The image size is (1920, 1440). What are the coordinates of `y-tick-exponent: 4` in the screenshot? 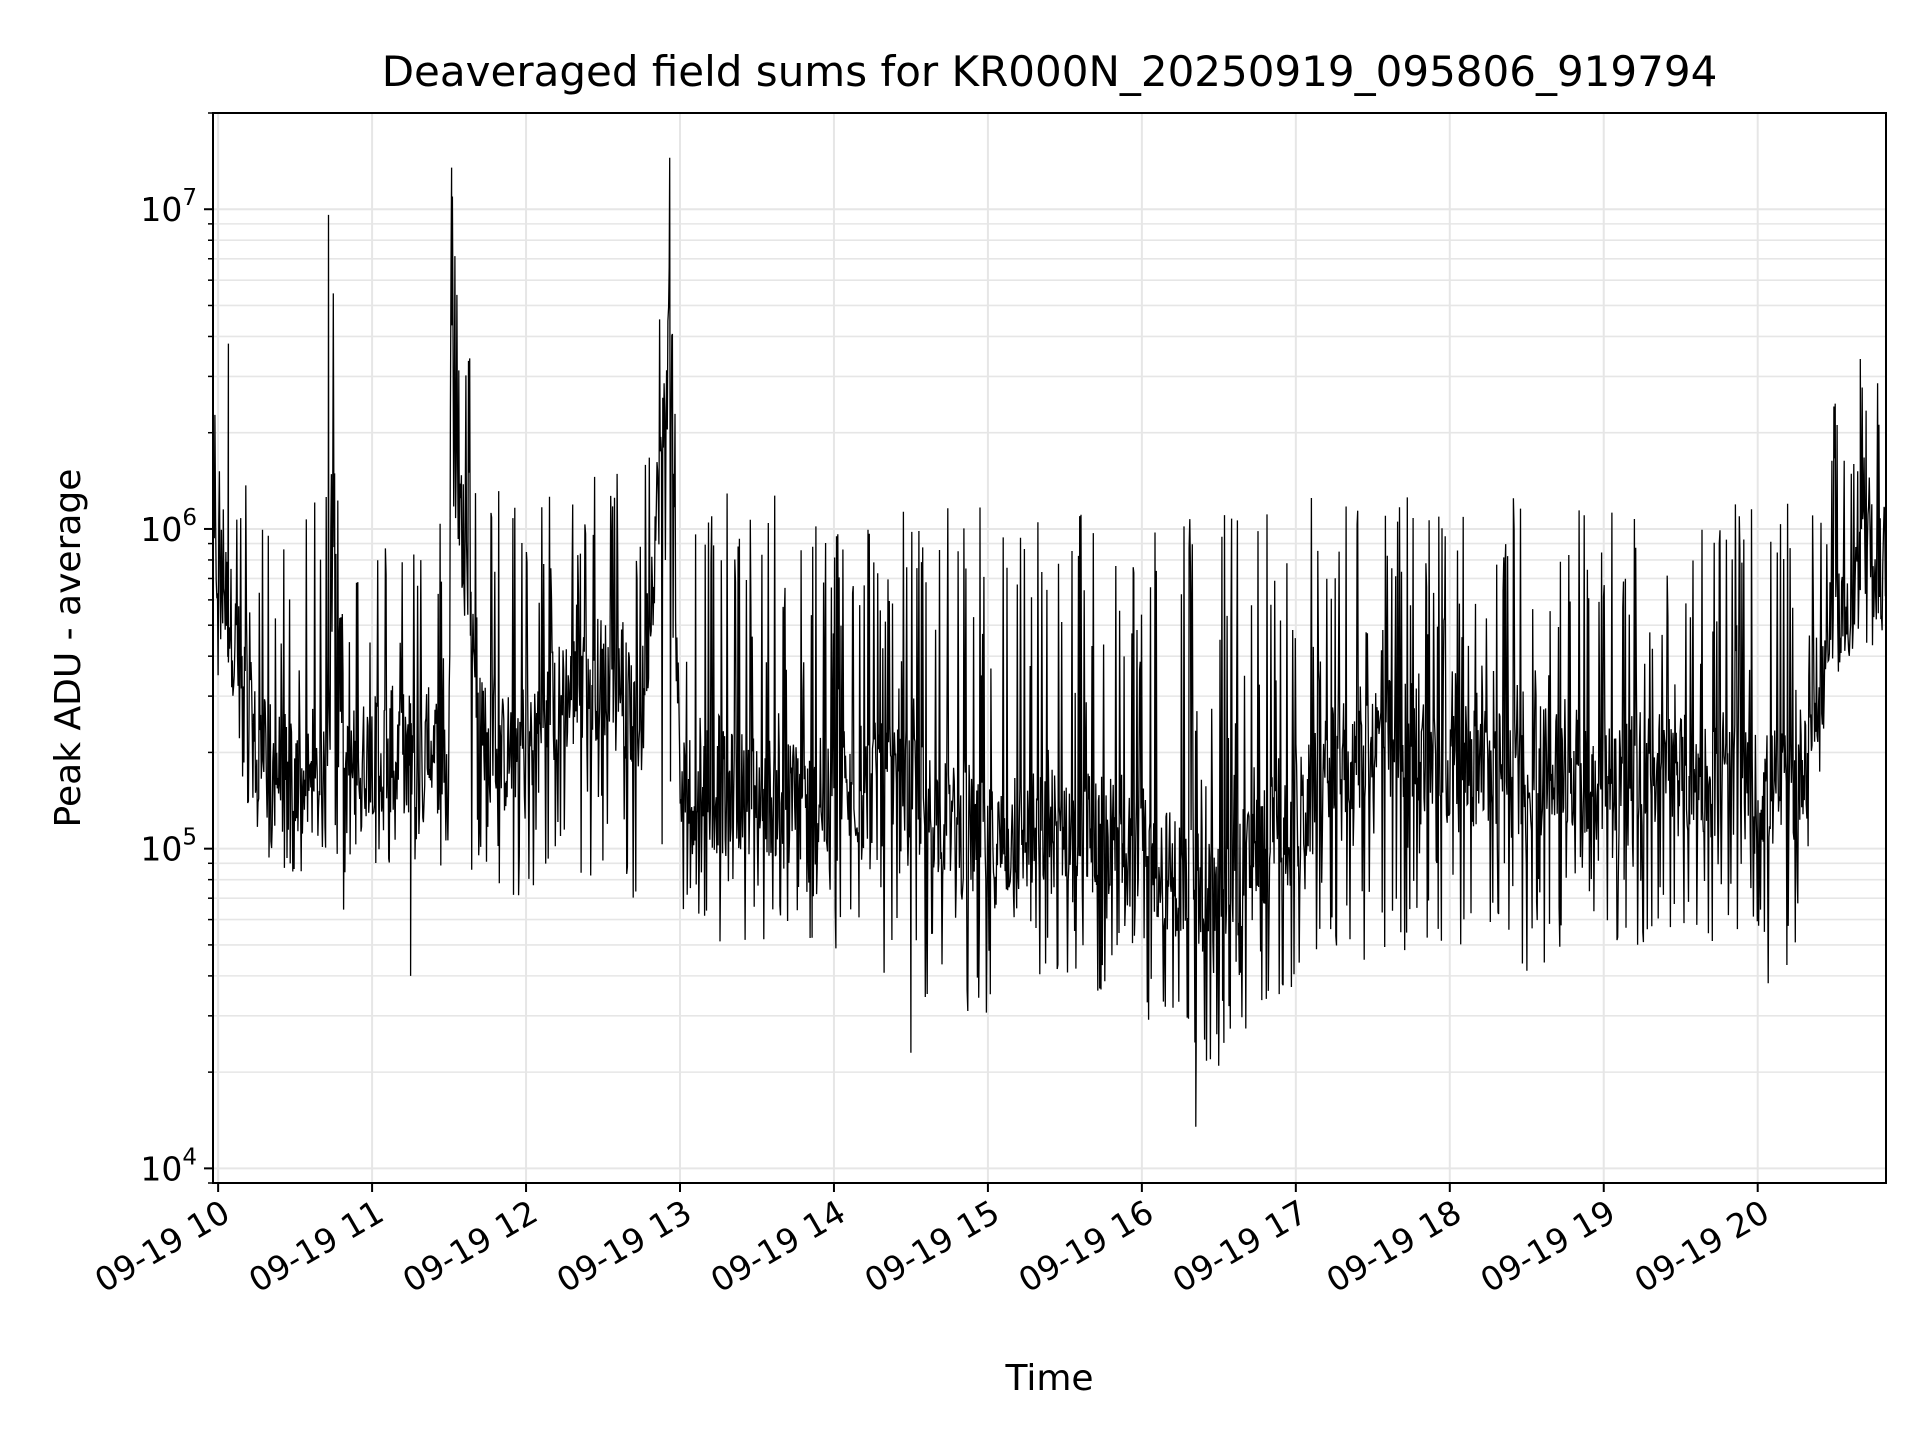 It's located at (189, 1157).